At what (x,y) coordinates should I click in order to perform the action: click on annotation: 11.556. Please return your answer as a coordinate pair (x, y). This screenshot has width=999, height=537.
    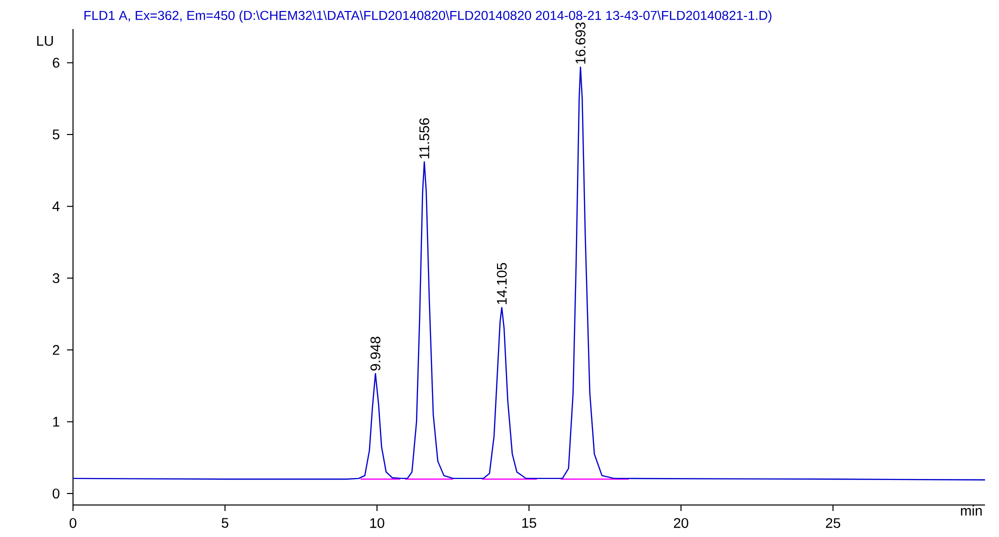
    Looking at the image, I should click on (424, 138).